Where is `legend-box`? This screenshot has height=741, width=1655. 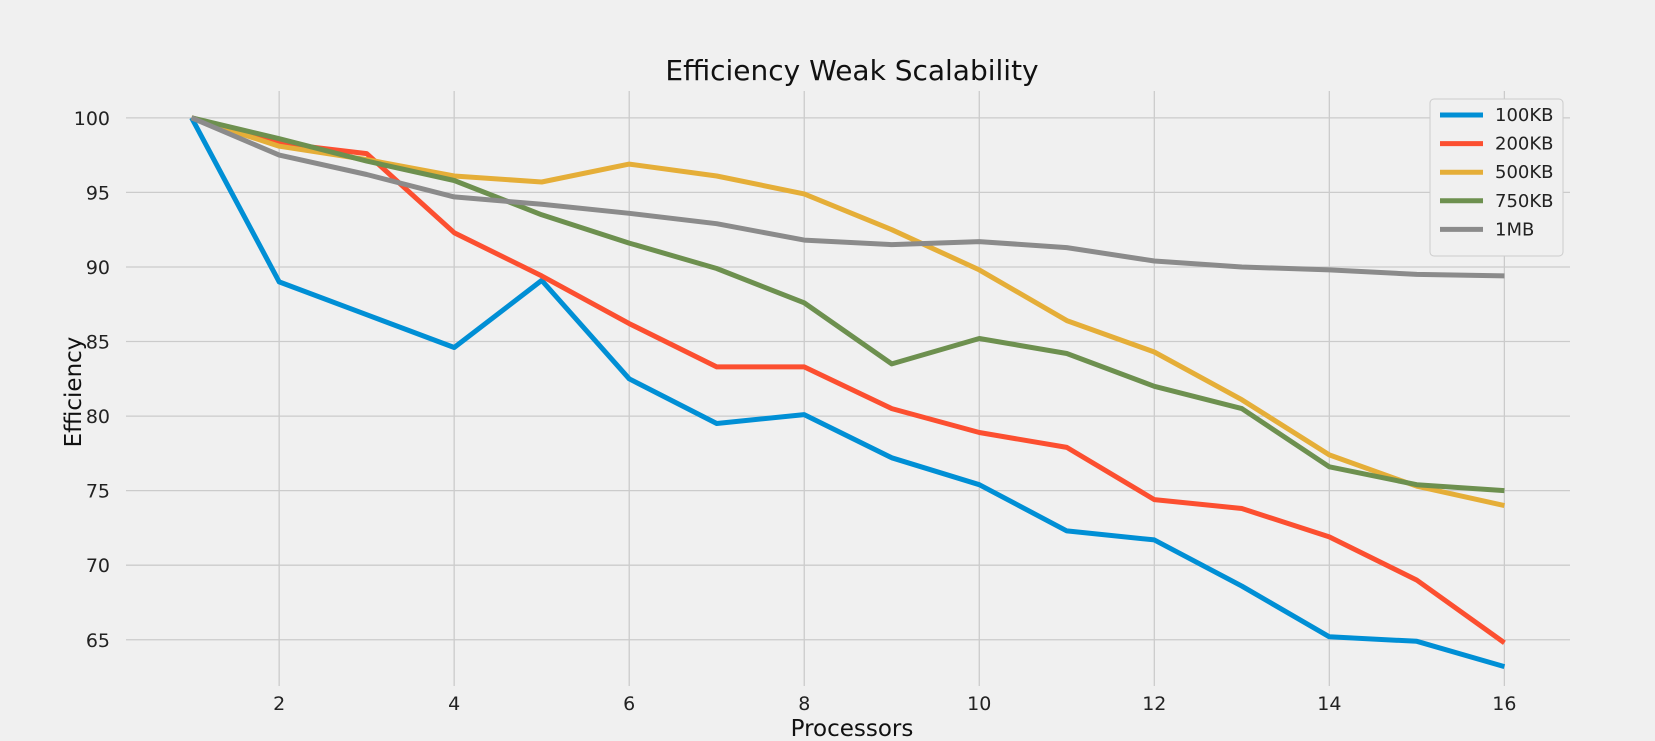
legend-box is located at coordinates (1496, 177).